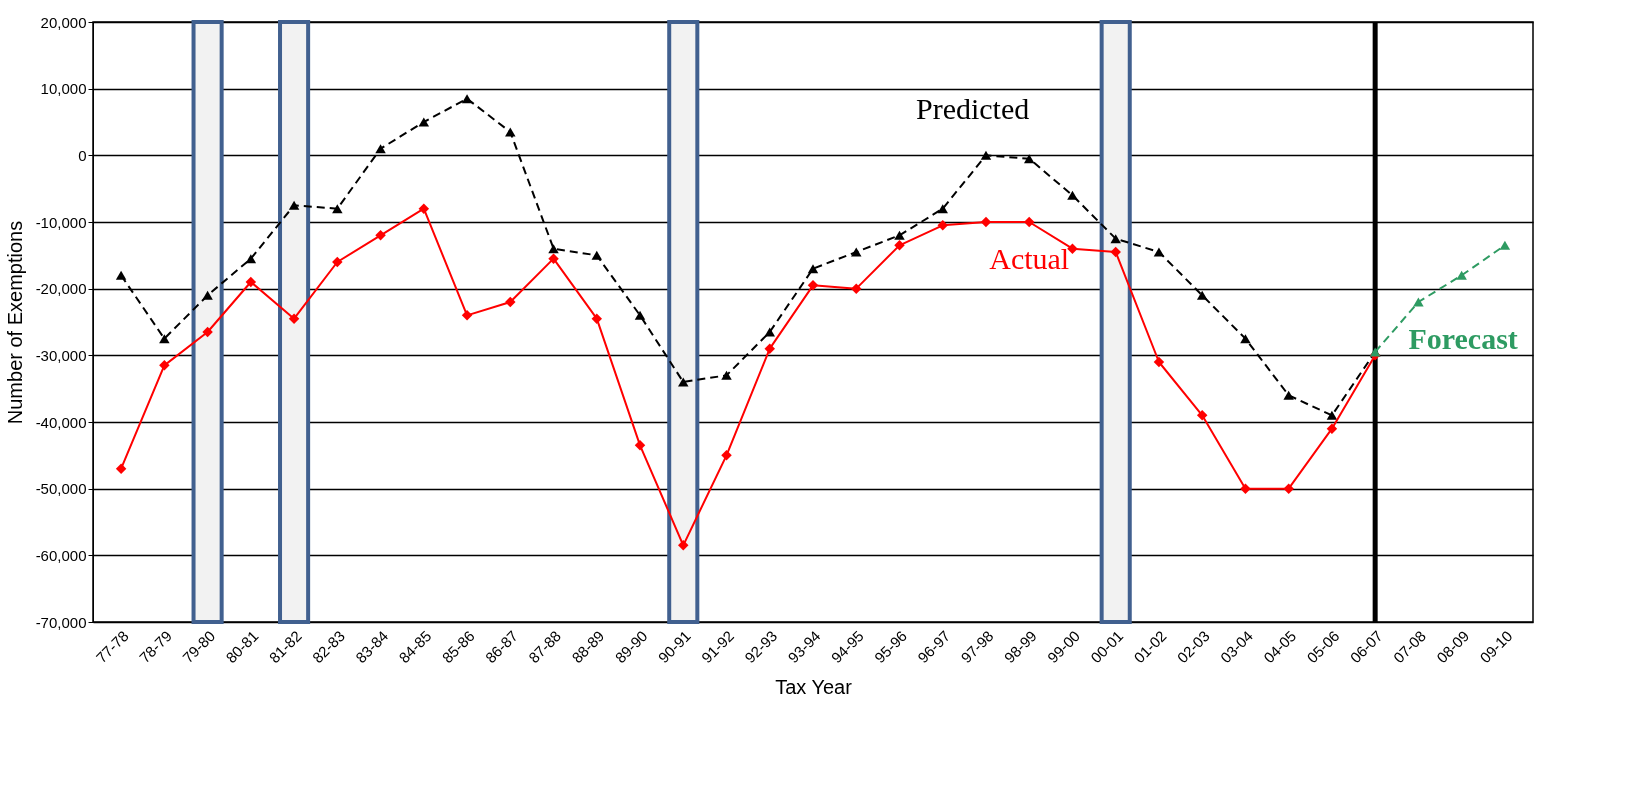 The width and height of the screenshot is (1636, 789). Describe the element at coordinates (14, 322) in the screenshot. I see `y-axis-title: Number of Exemptions` at that location.